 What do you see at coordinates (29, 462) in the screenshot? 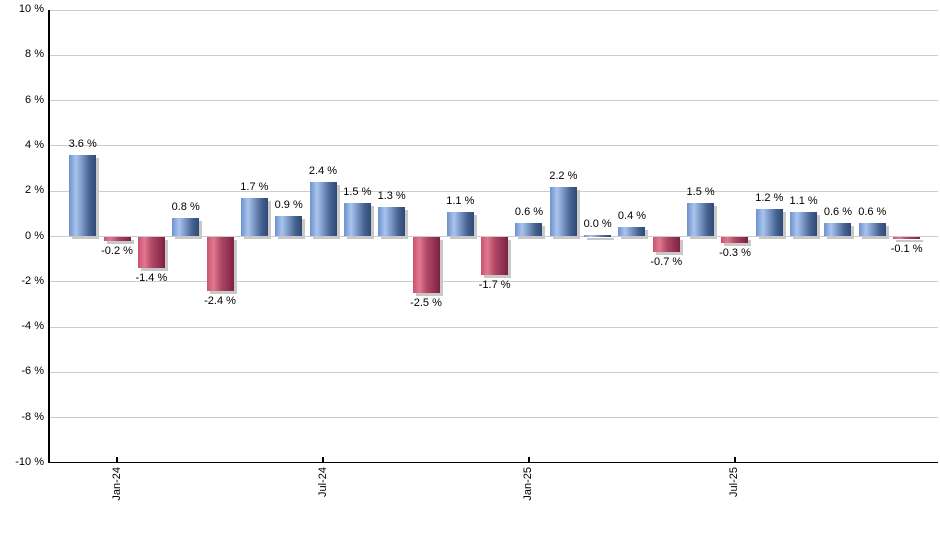
I see `y-tick-label: -10 %` at bounding box center [29, 462].